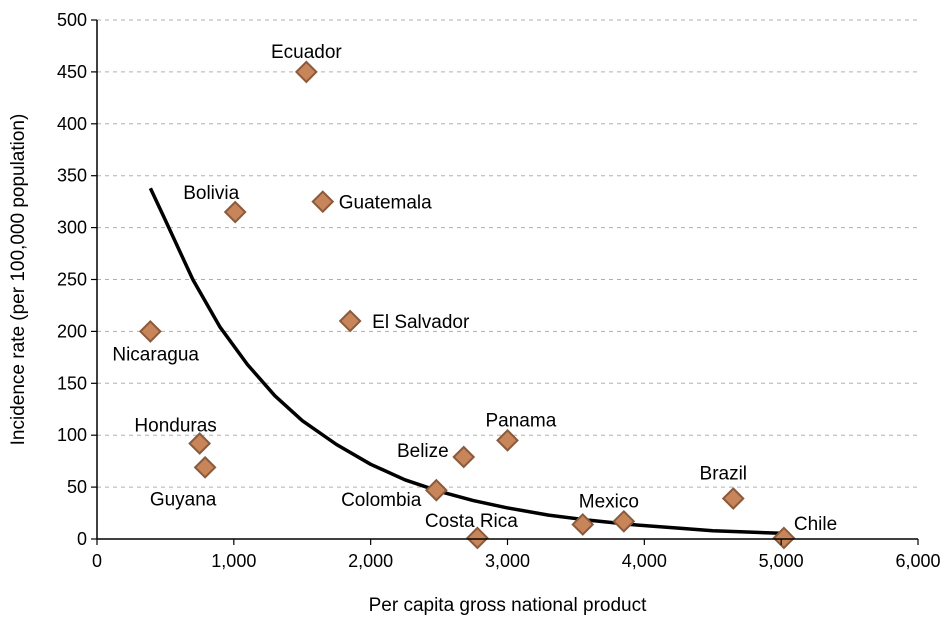 This screenshot has height=621, width=944. What do you see at coordinates (306, 52) in the screenshot?
I see `point-label: Ecuador` at bounding box center [306, 52].